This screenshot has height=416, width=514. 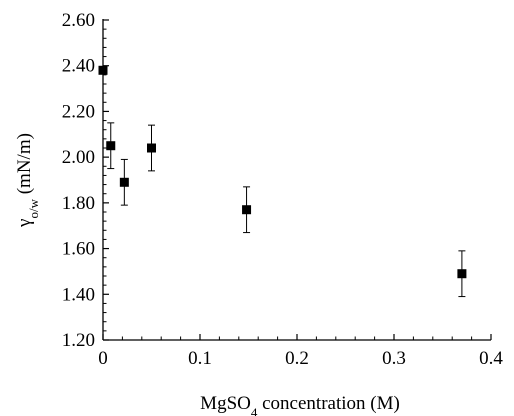 I want to click on x-axis-title-suffix: concentration (M), so click(x=328, y=403).